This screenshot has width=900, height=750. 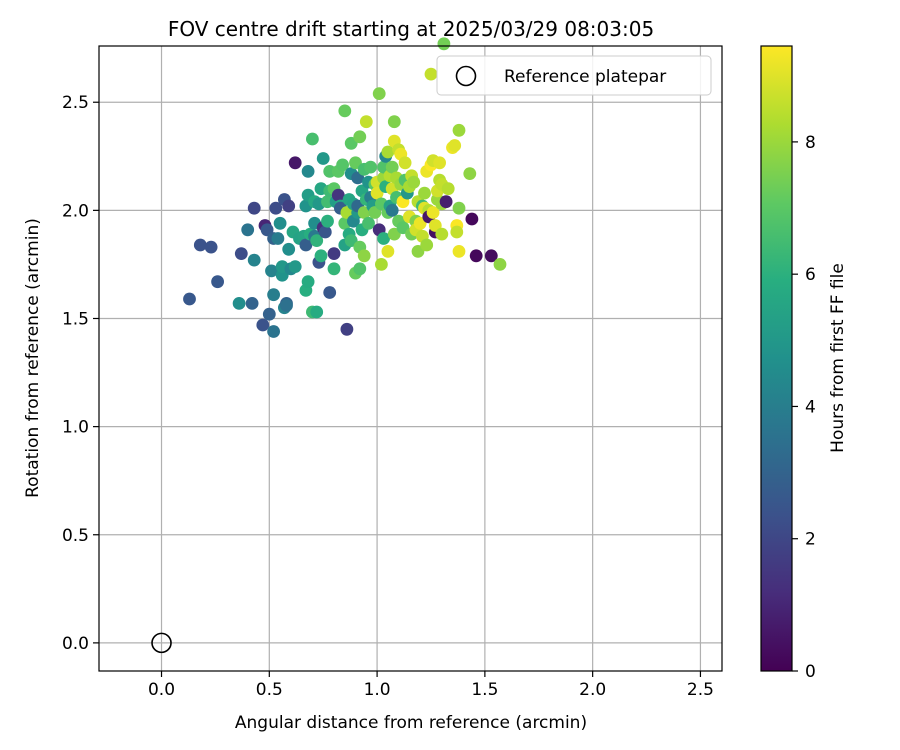 I want to click on colorbar-tick-label: 0, so click(x=810, y=672).